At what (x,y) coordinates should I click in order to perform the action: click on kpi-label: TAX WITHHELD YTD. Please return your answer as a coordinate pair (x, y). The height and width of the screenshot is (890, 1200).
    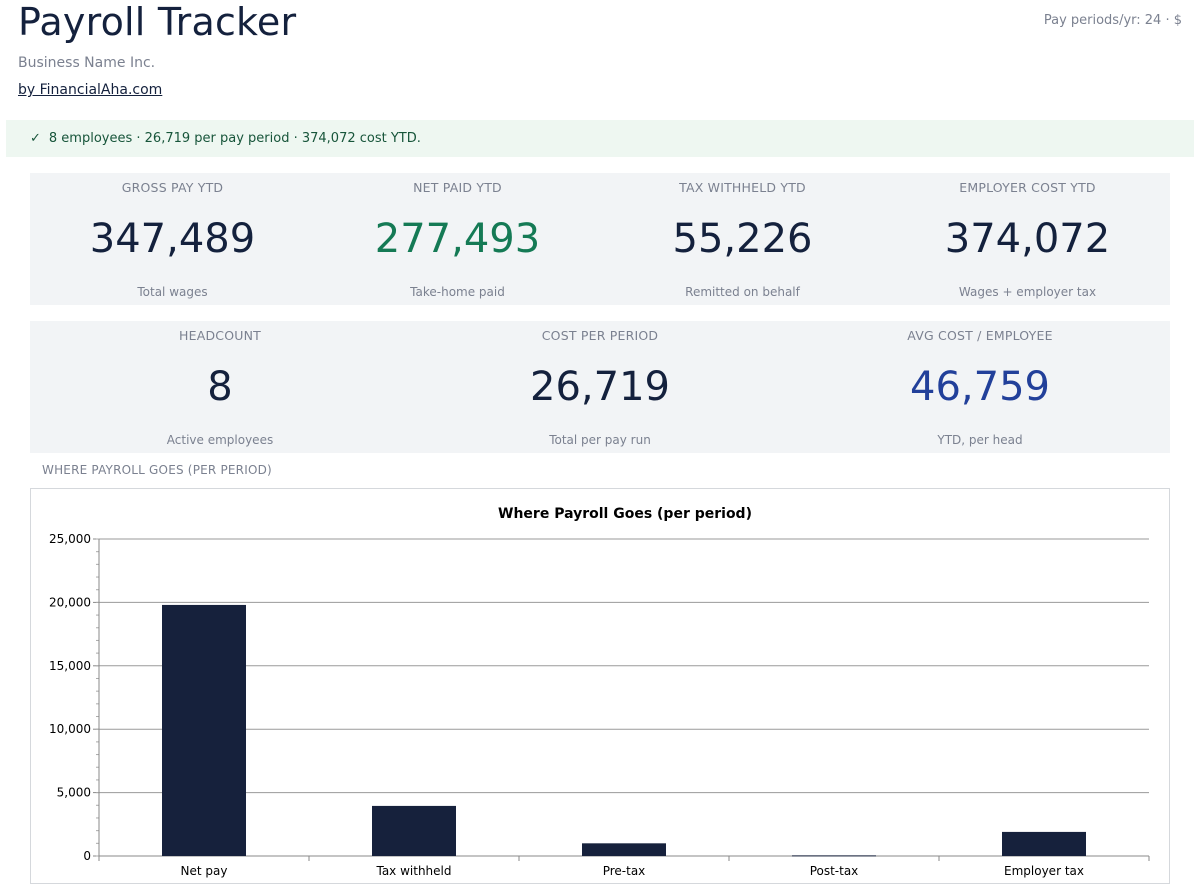
    Looking at the image, I should click on (742, 187).